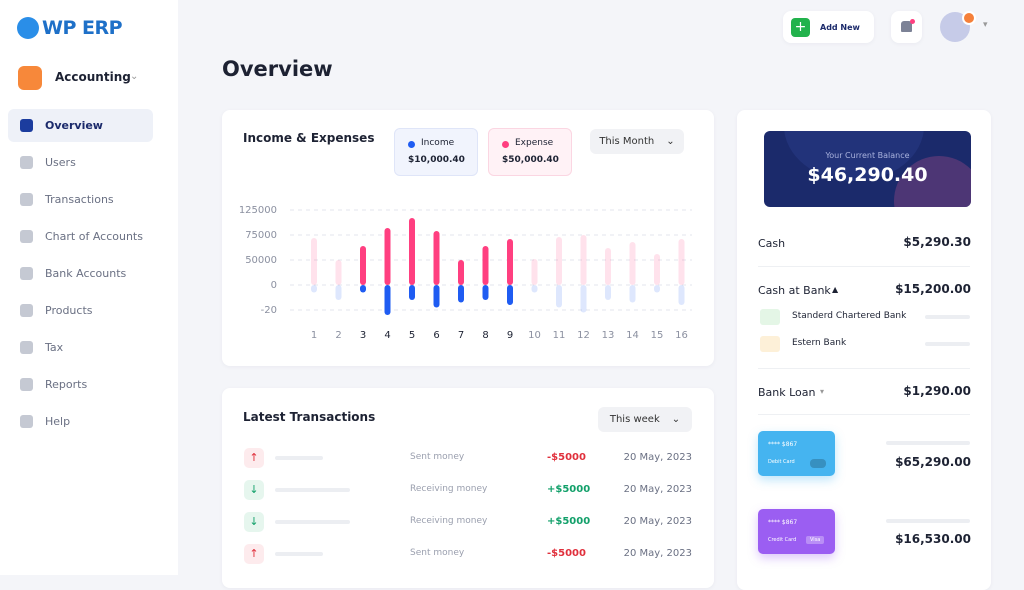 The image size is (1024, 590). Describe the element at coordinates (583, 335) in the screenshot. I see `x-tick-label: 12` at that location.